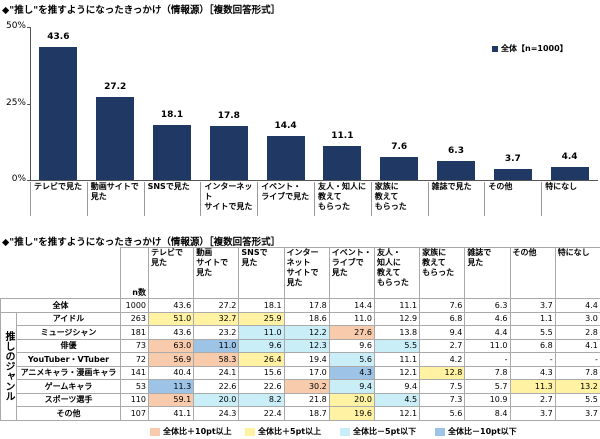  What do you see at coordinates (397, 318) in the screenshot?
I see `cell: 12.9` at bounding box center [397, 318].